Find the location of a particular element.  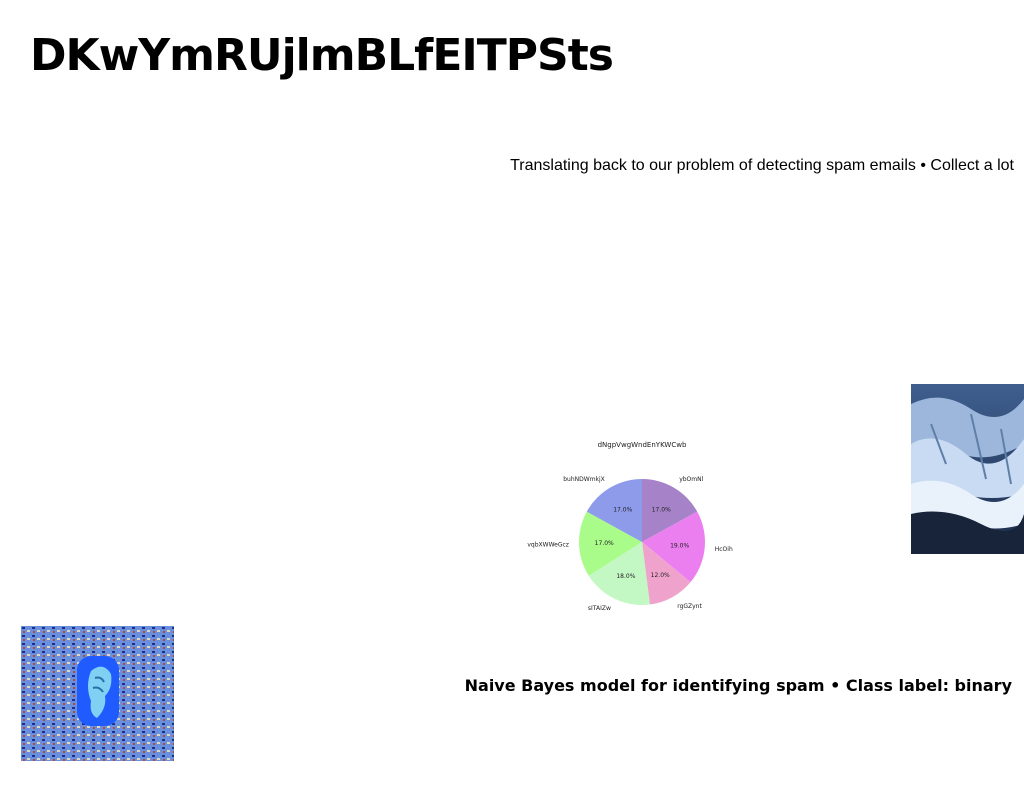

pie-slice-category-label: HcOih is located at coordinates (724, 549).